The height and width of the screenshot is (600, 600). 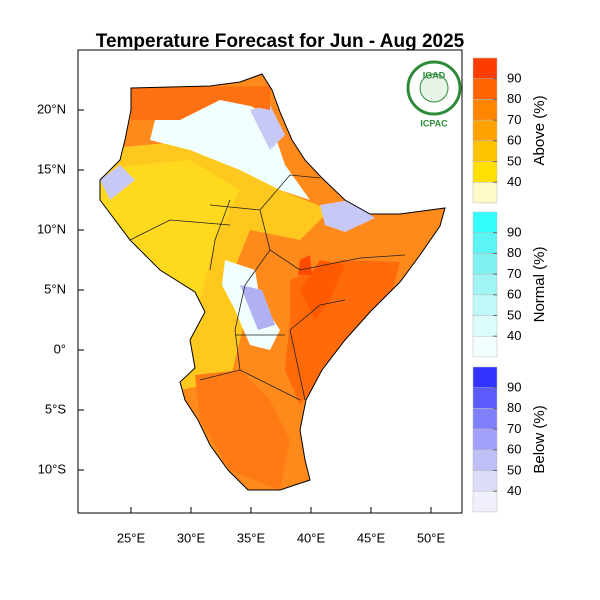 What do you see at coordinates (539, 130) in the screenshot?
I see `colorbar-title: Above (%)` at bounding box center [539, 130].